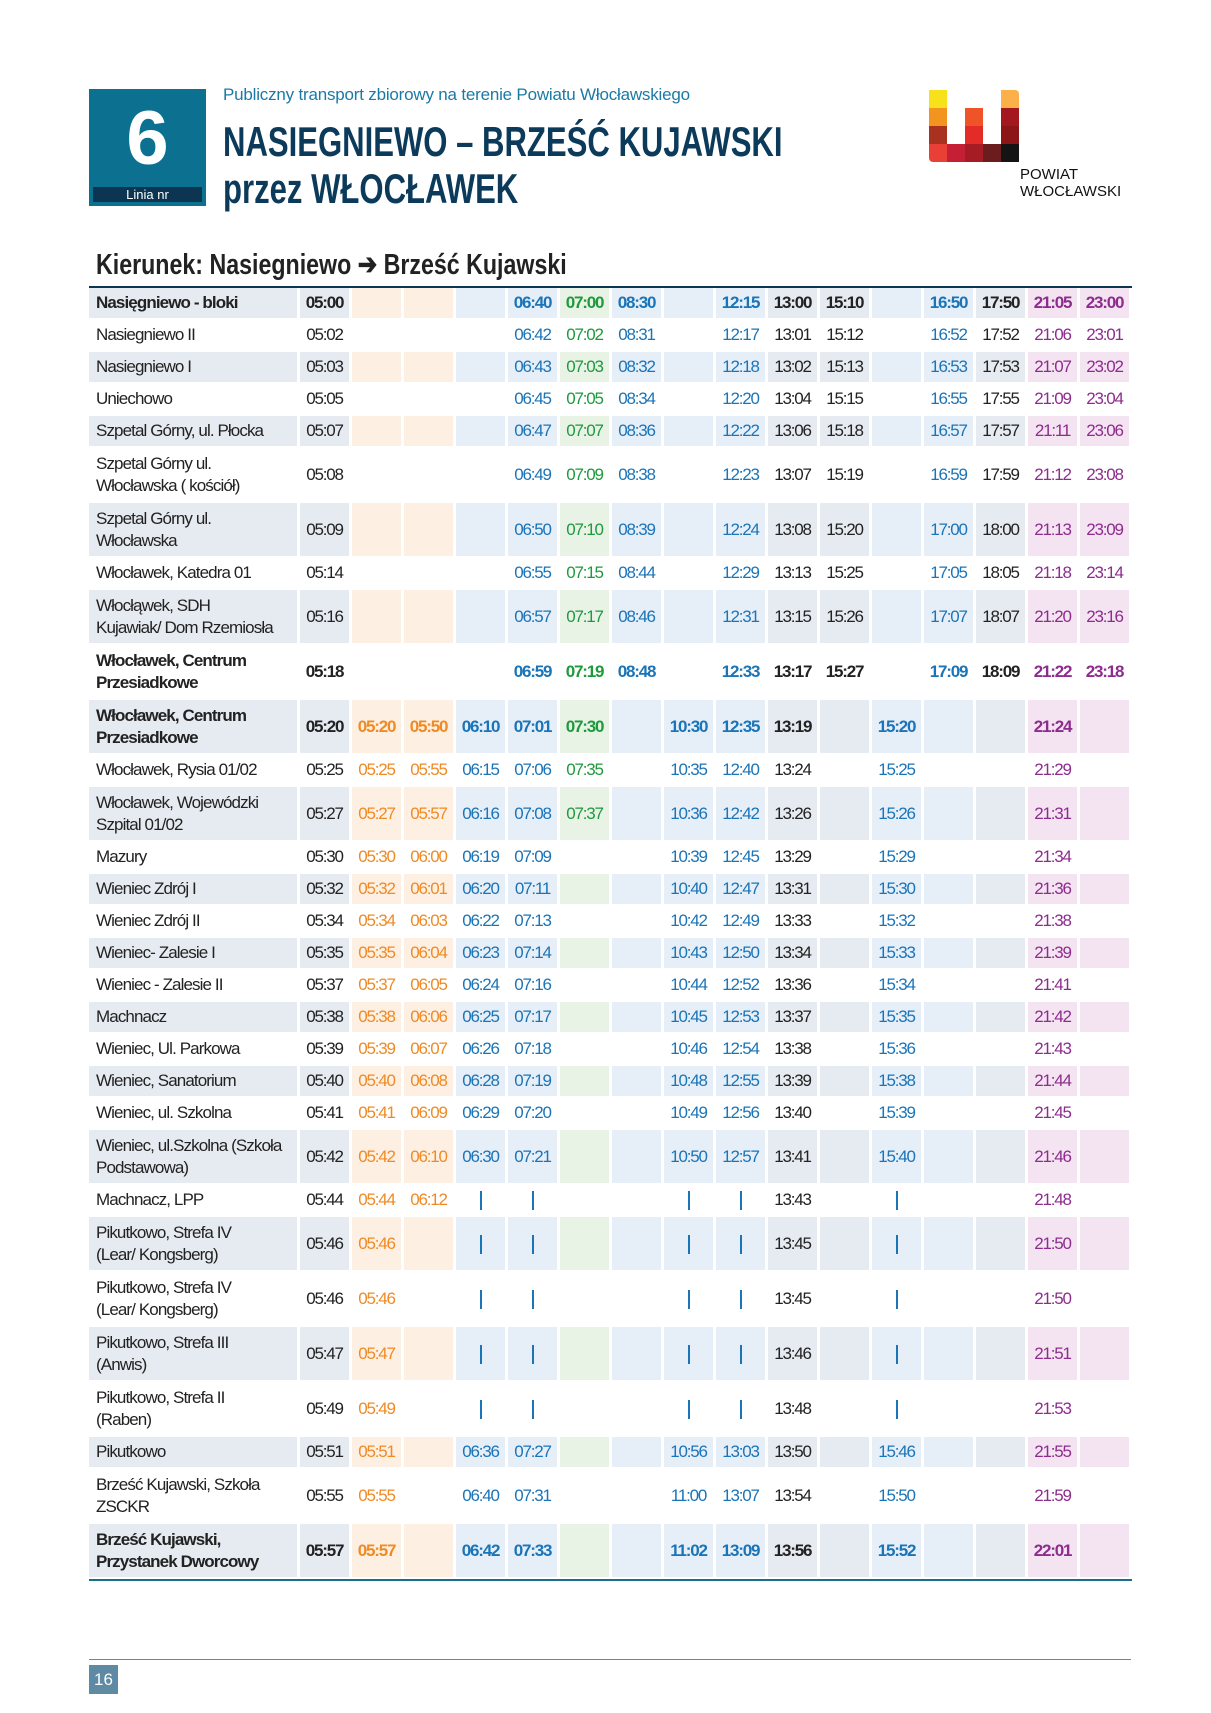 This screenshot has height=1713, width=1211. I want to click on departure-time: 13:36, so click(794, 986).